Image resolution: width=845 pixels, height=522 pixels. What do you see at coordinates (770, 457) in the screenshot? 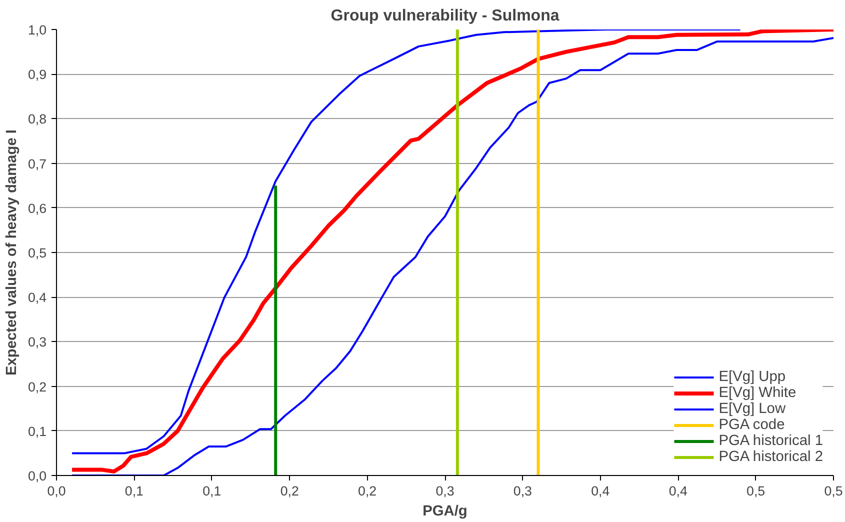
I see `legend-label: PGA historical 2` at bounding box center [770, 457].